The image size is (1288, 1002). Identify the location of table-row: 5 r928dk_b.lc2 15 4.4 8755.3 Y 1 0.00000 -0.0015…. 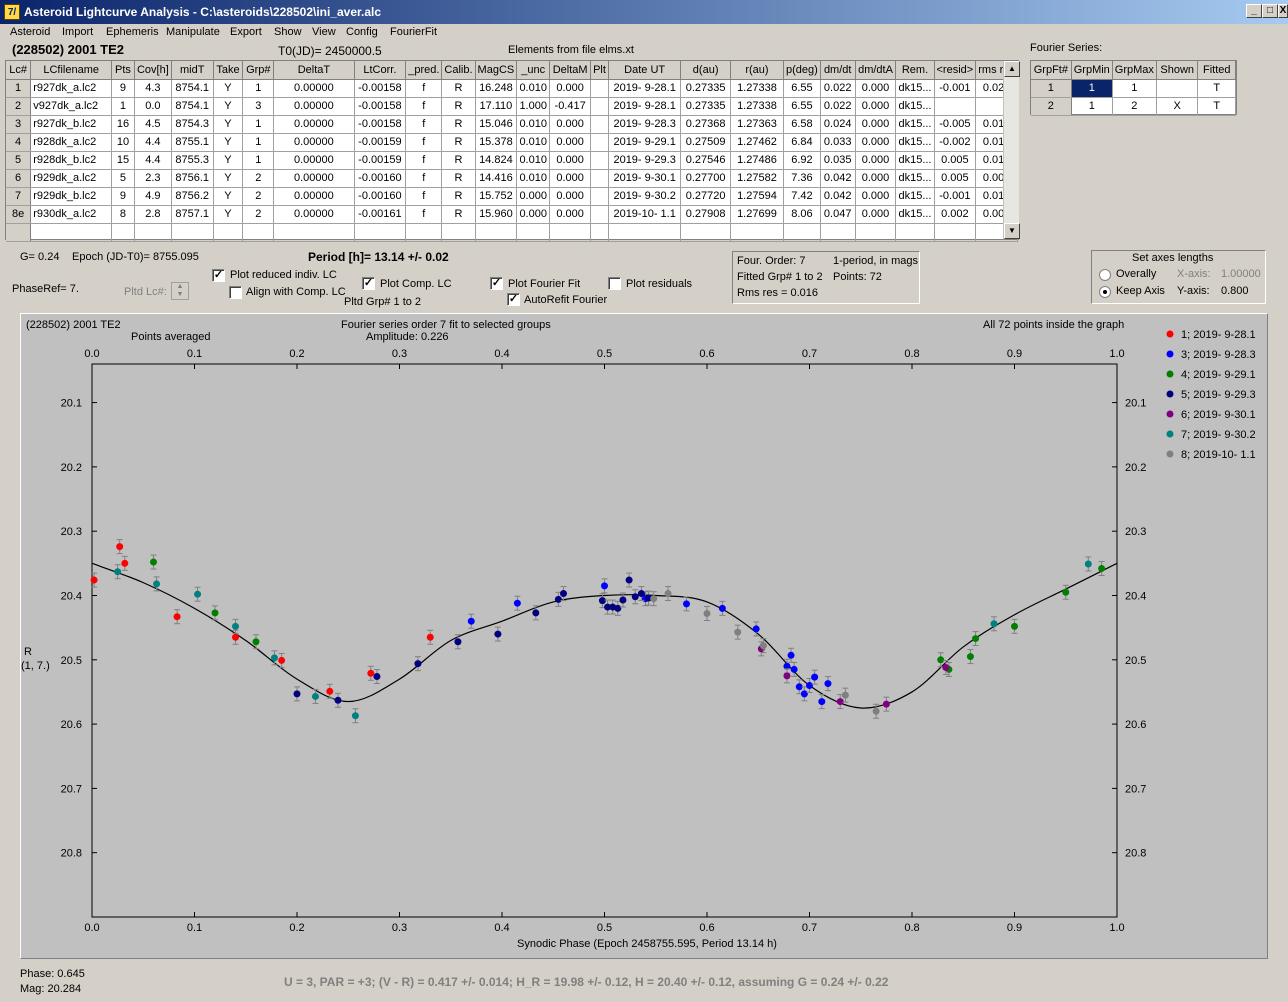
(512, 160).